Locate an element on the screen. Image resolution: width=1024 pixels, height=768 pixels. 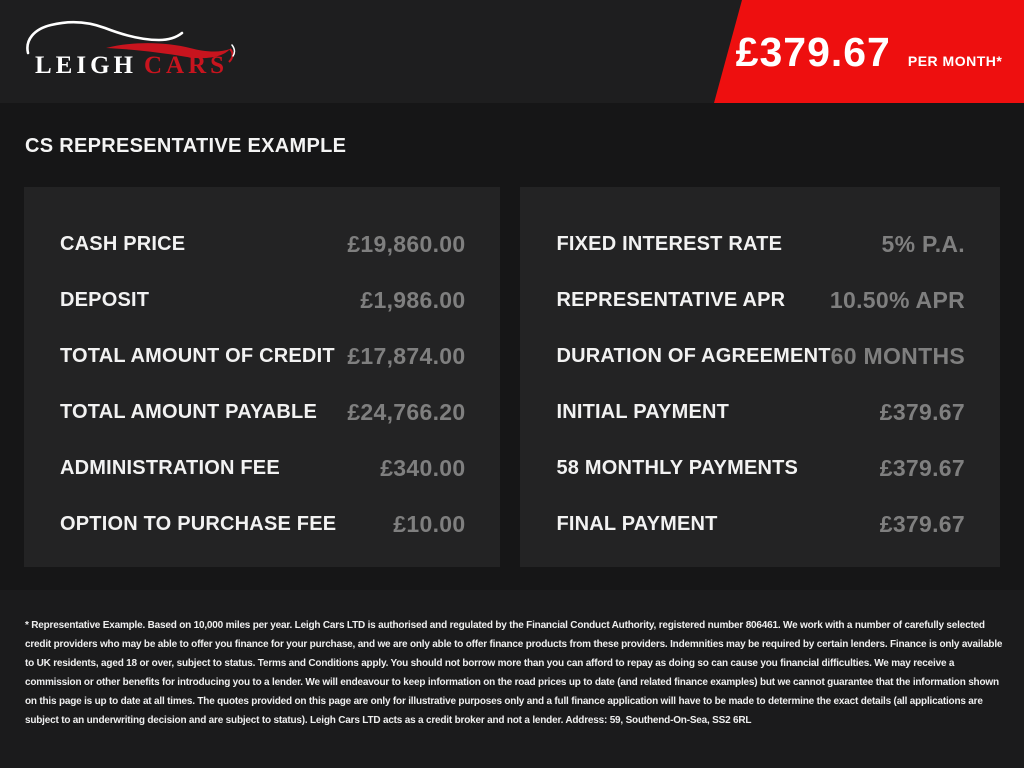
page-title: CS REPRESENTATIVE EXAMPLE is located at coordinates (186, 146).